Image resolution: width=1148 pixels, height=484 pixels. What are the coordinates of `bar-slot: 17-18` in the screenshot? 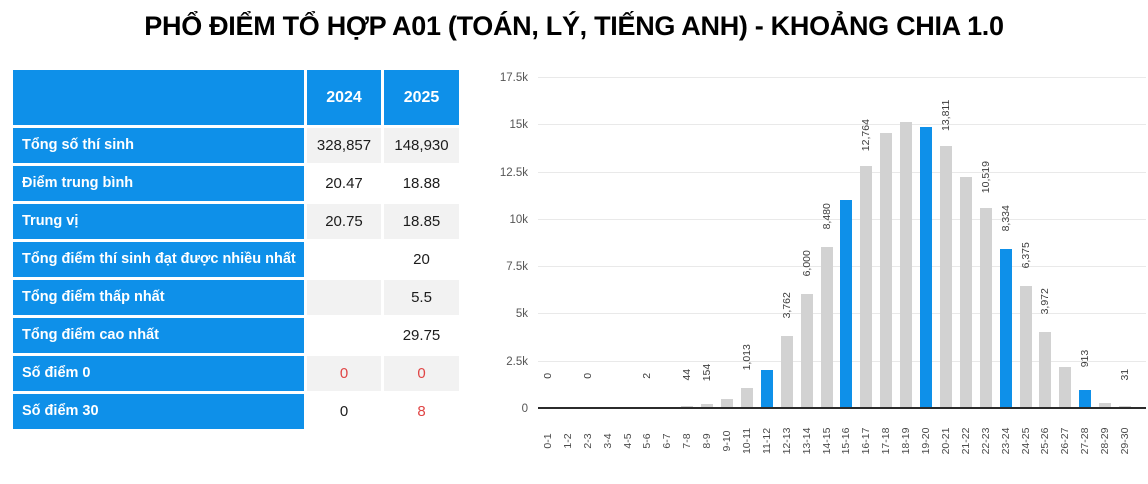 It's located at (886, 266).